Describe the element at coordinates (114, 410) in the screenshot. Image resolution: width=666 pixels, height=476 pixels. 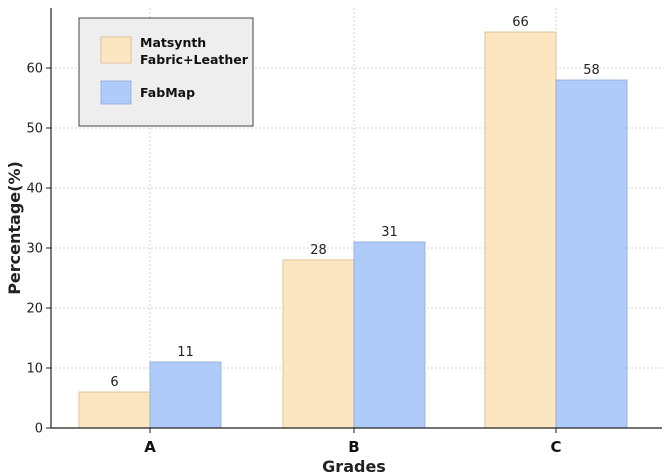
I see `bar-matsynth-a` at that location.